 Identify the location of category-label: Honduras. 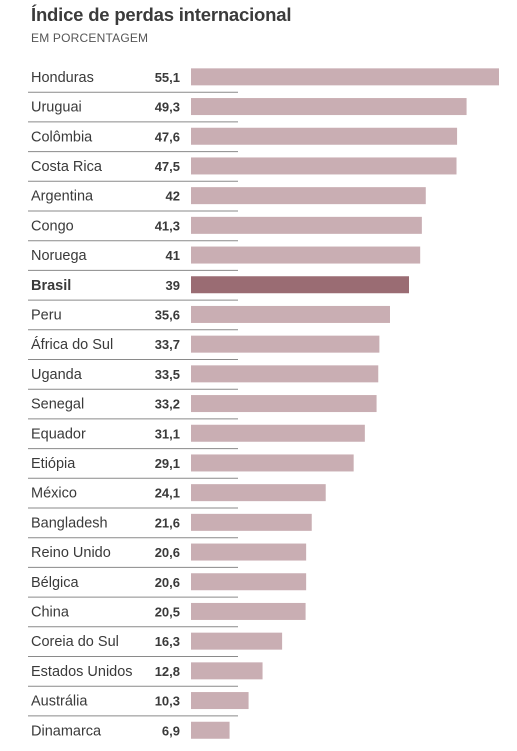
(62, 78).